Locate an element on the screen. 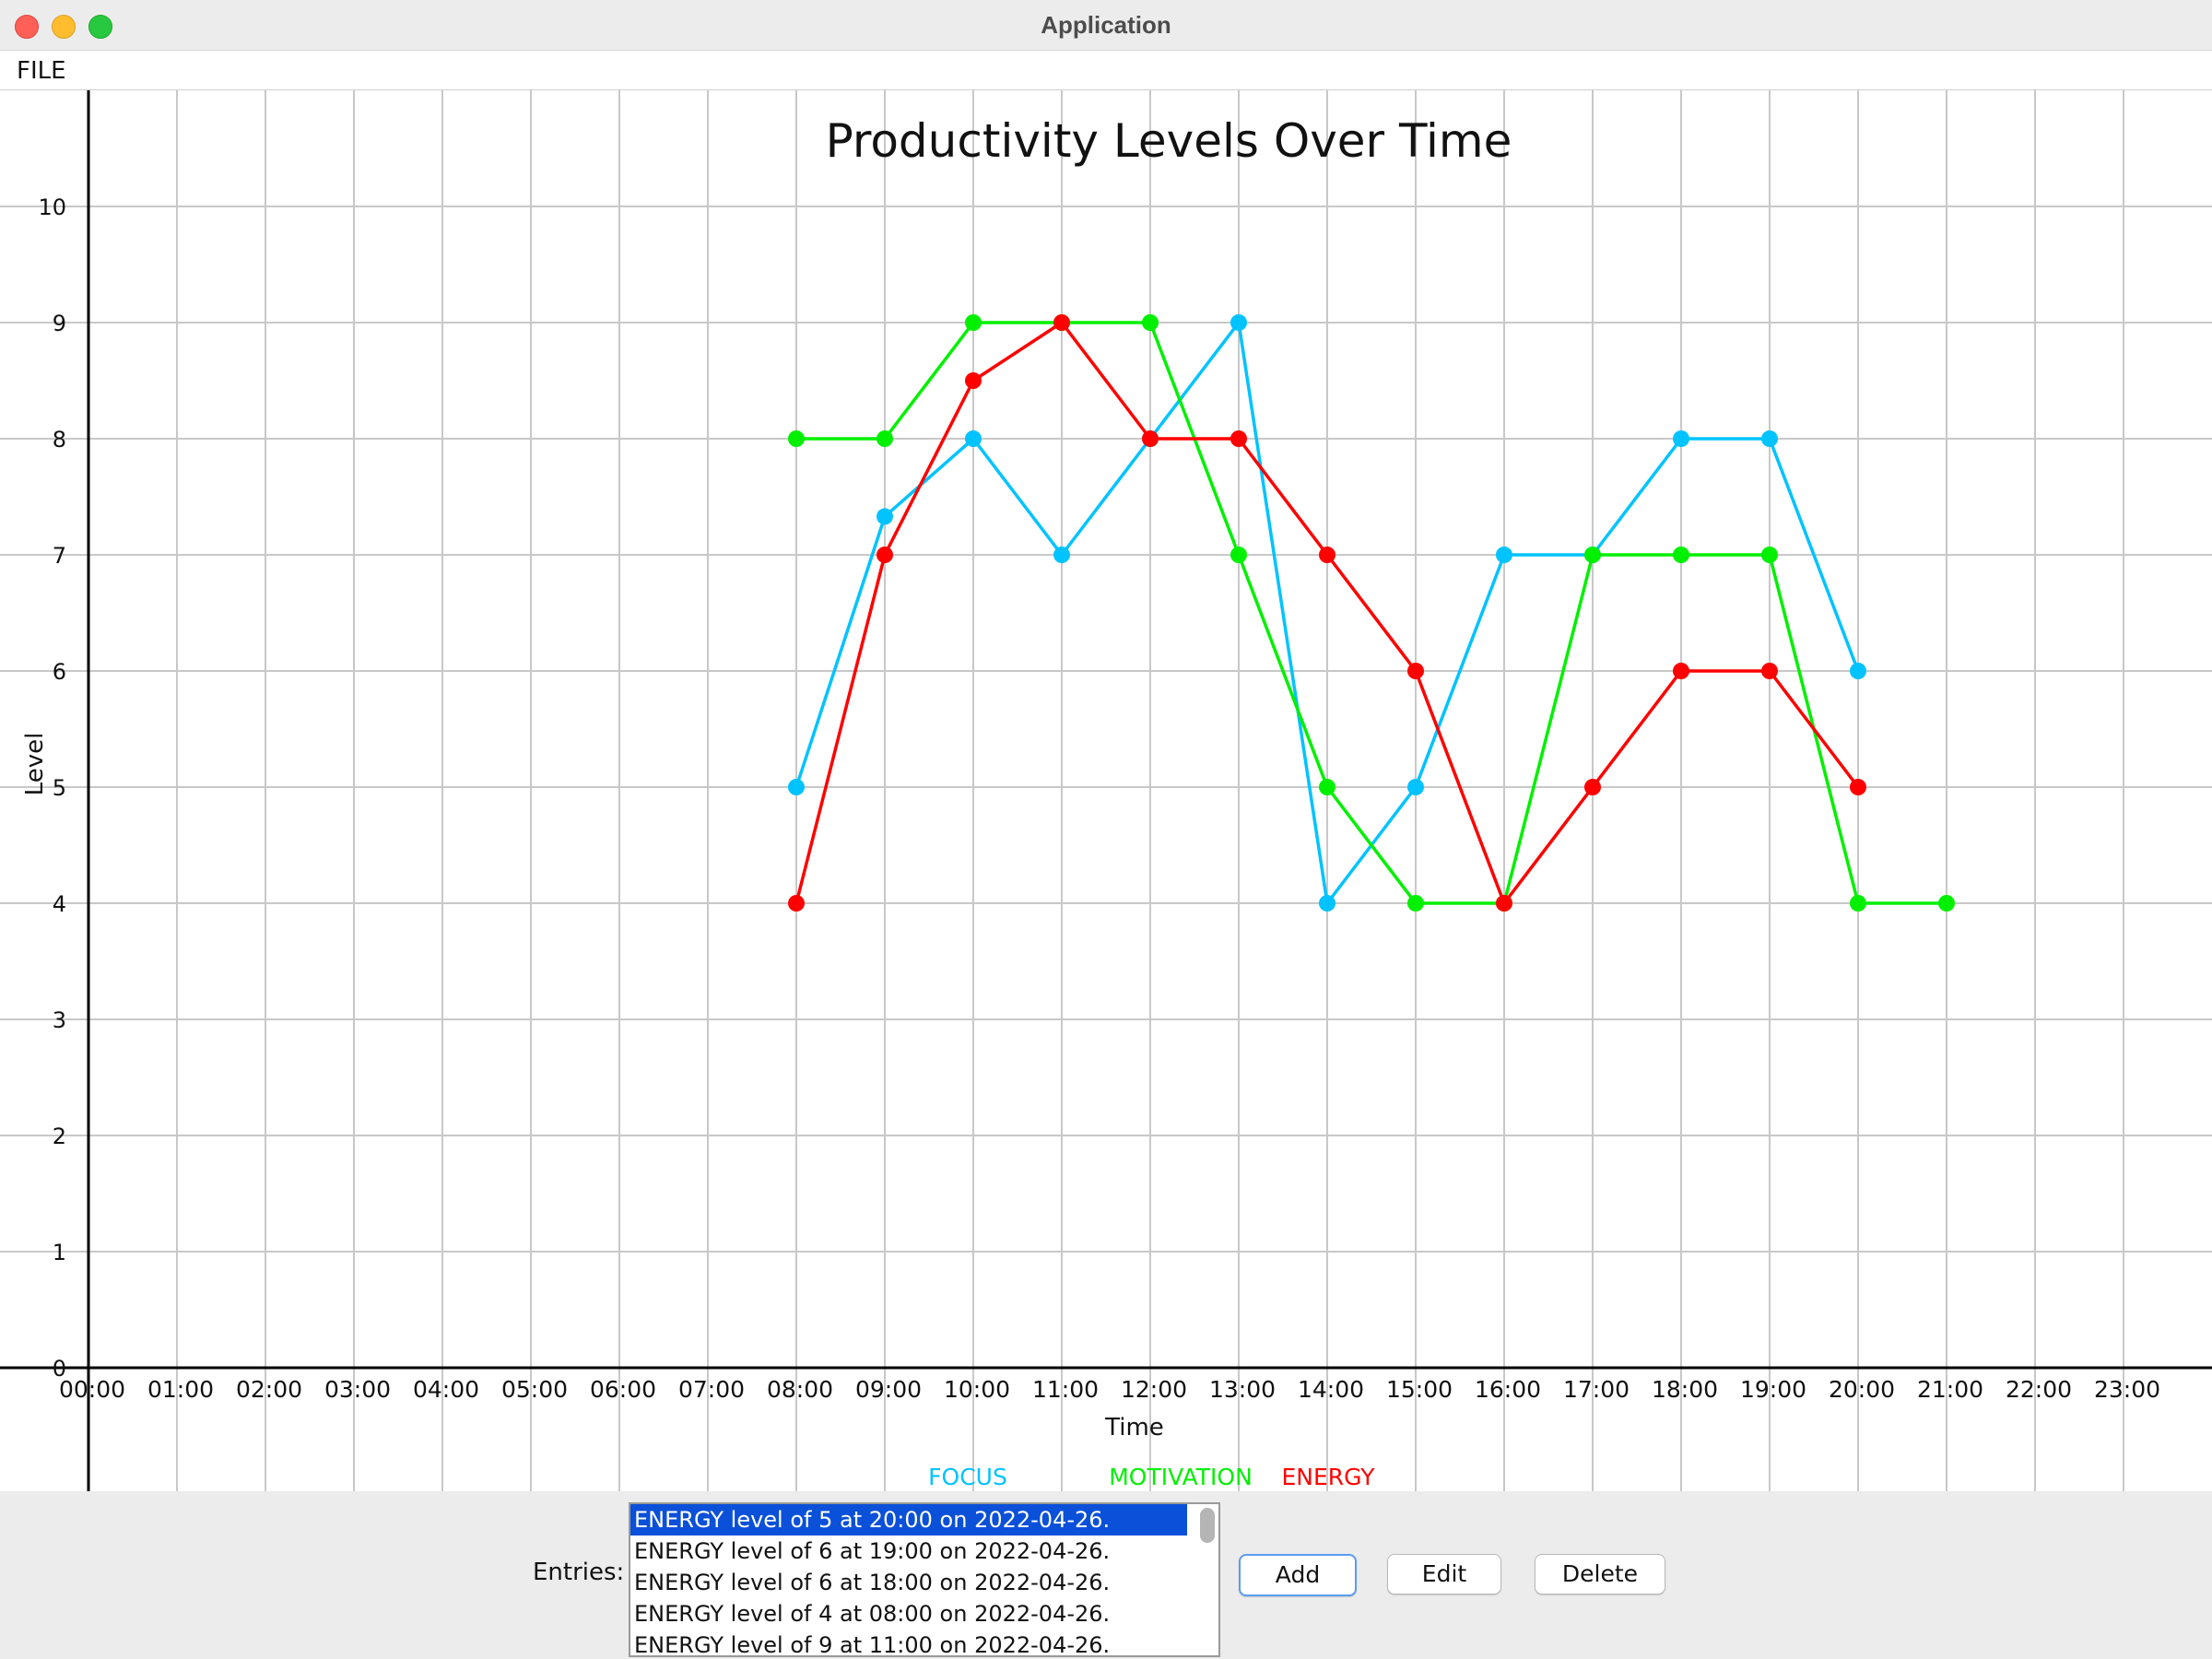  window-title: Application is located at coordinates (1106, 25).